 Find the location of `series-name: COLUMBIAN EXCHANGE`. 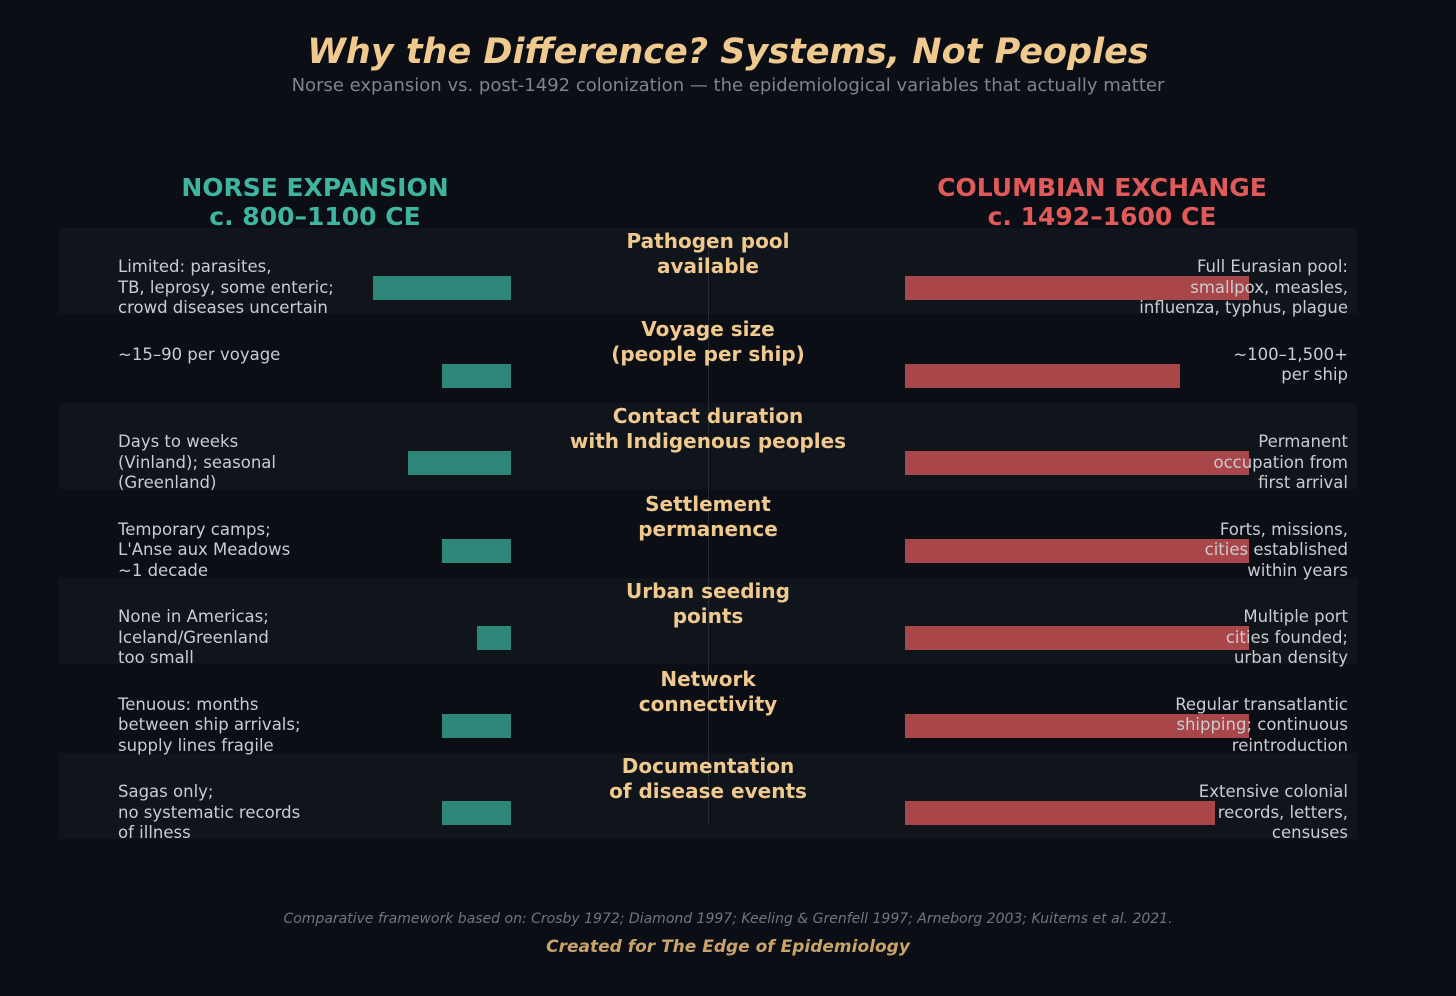

series-name: COLUMBIAN EXCHANGE is located at coordinates (1102, 187).